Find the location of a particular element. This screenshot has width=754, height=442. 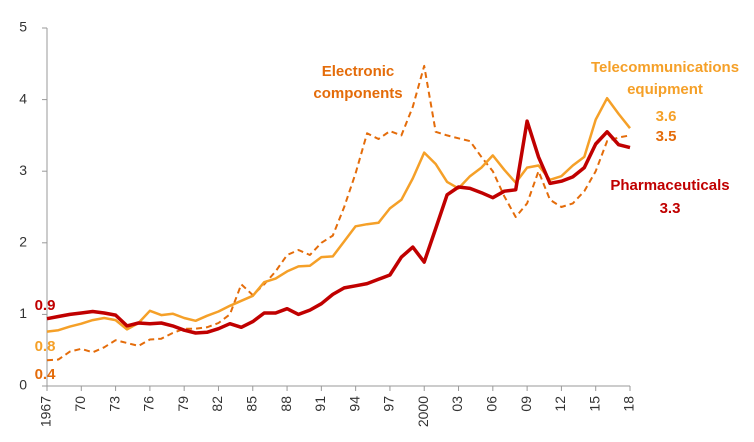

y-tick-label: 1 is located at coordinates (23, 313).